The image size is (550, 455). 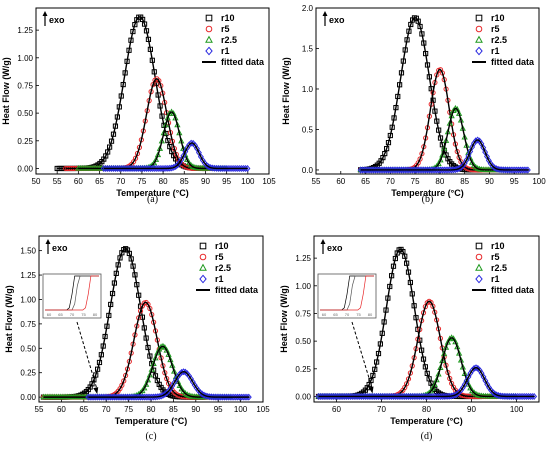 What do you see at coordinates (28, 275) in the screenshot?
I see `y-tick-label: 1.25` at bounding box center [28, 275].